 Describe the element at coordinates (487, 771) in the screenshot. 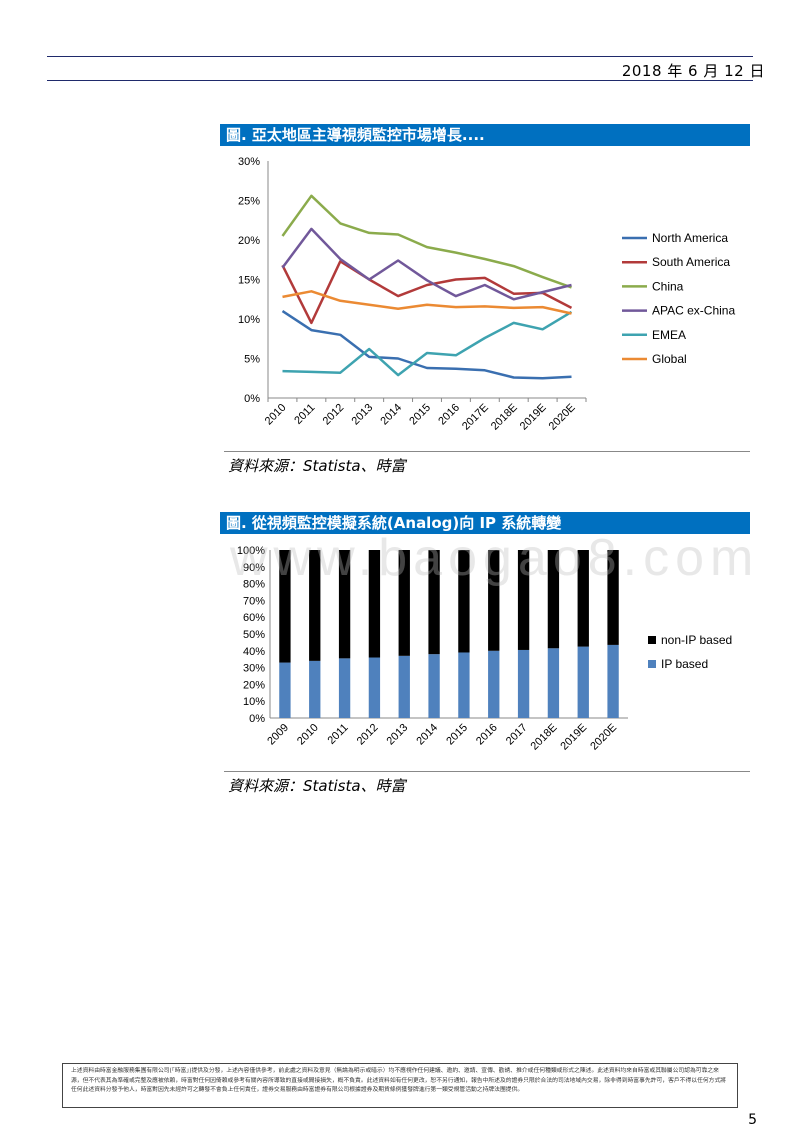

I see `figure-2-source-rule` at that location.